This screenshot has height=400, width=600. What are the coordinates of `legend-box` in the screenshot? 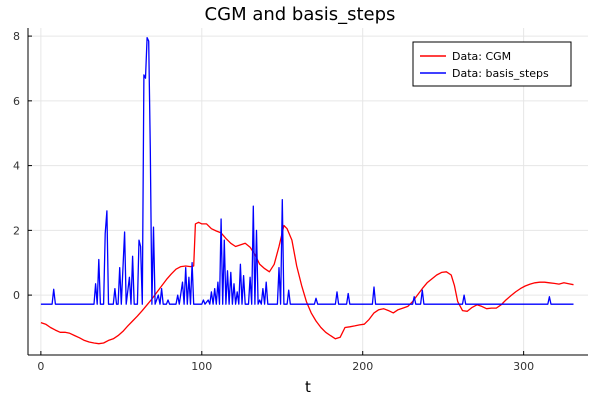 It's located at (492, 64).